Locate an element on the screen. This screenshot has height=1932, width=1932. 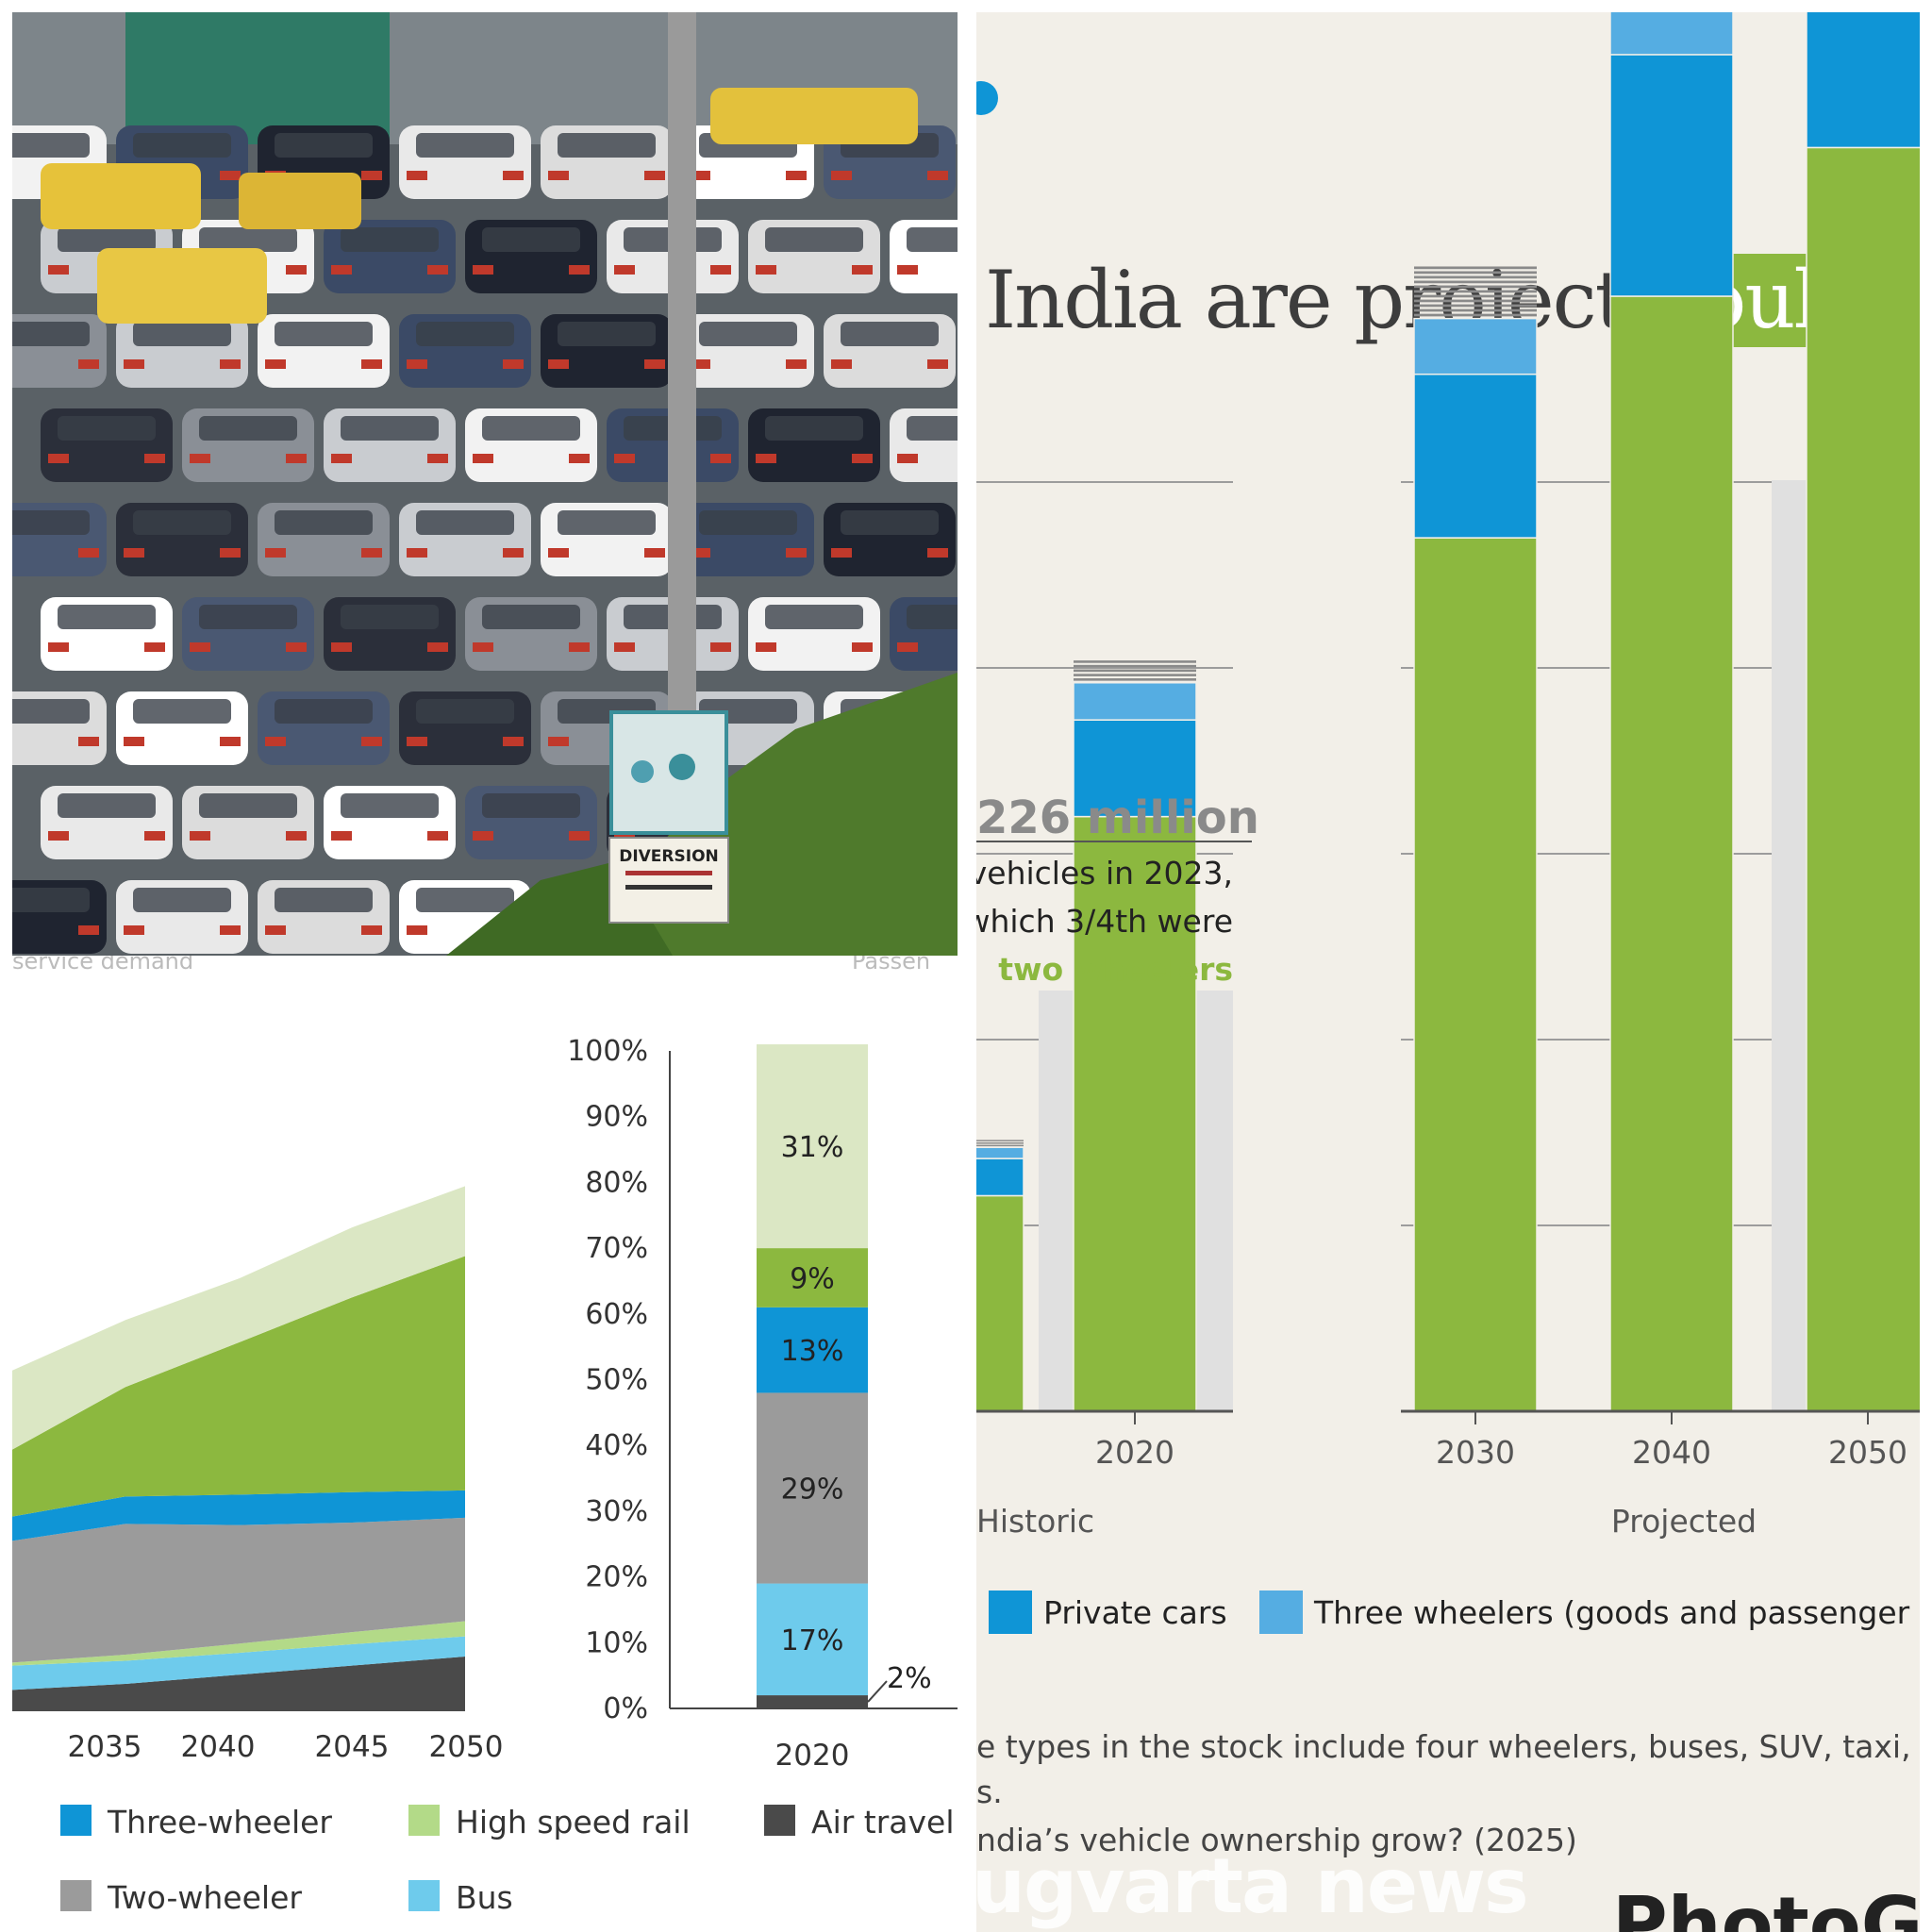
area-x-tick: 2040 is located at coordinates (219, 1747).